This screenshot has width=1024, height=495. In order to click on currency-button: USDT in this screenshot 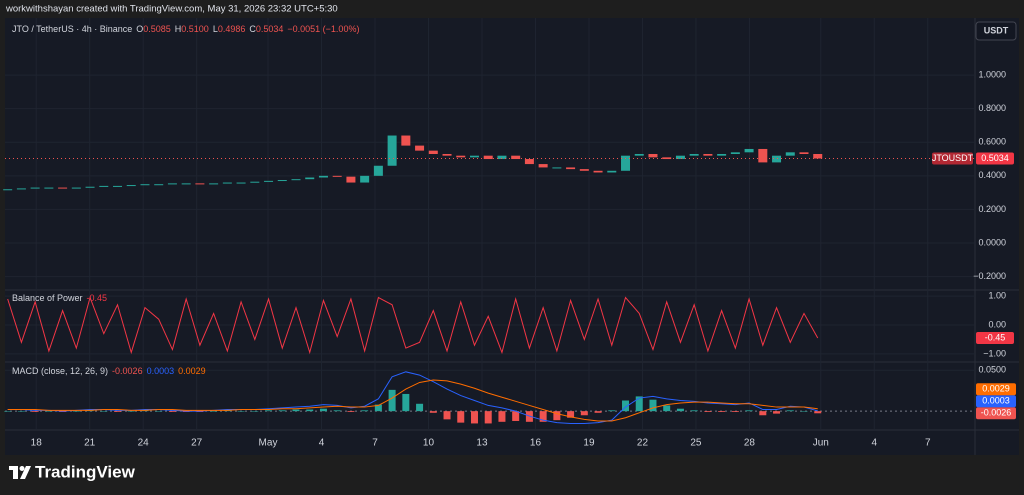, I will do `click(996, 31)`.